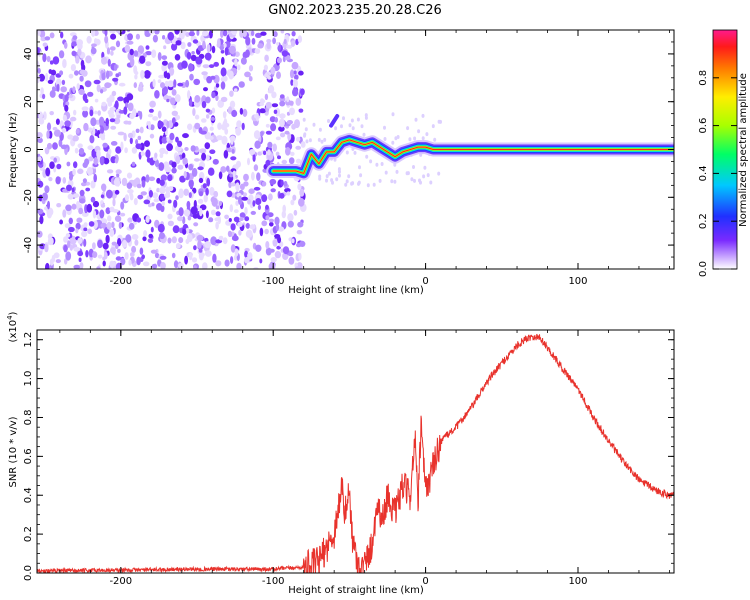  Describe the element at coordinates (725, 149) in the screenshot. I see `colorbar-gradient` at that location.